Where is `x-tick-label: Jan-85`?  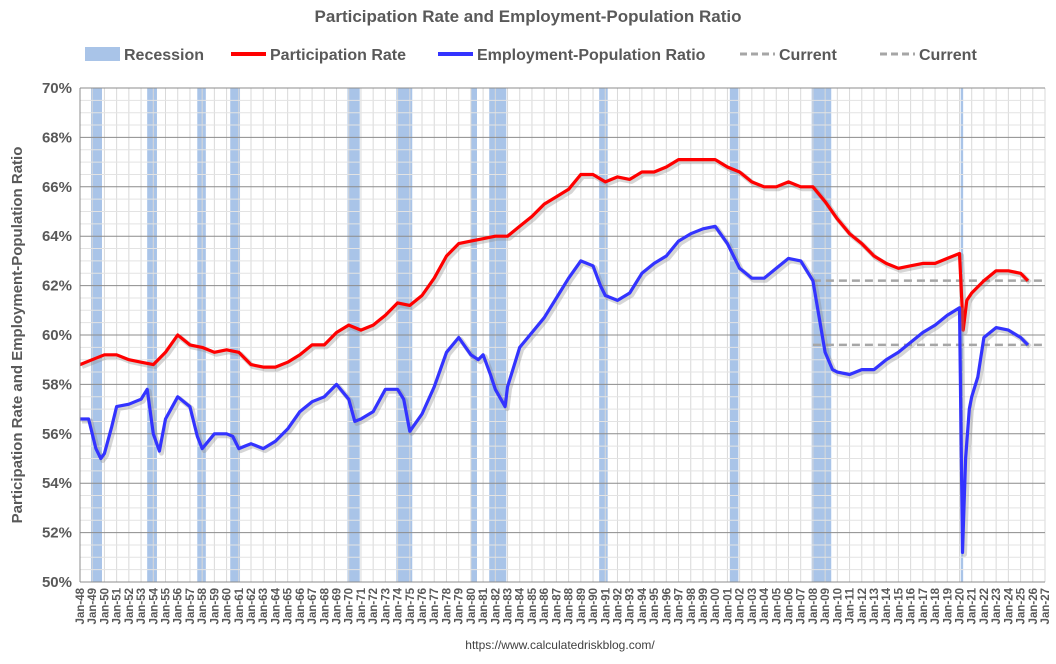 x-tick-label: Jan-85 is located at coordinates (533, 605).